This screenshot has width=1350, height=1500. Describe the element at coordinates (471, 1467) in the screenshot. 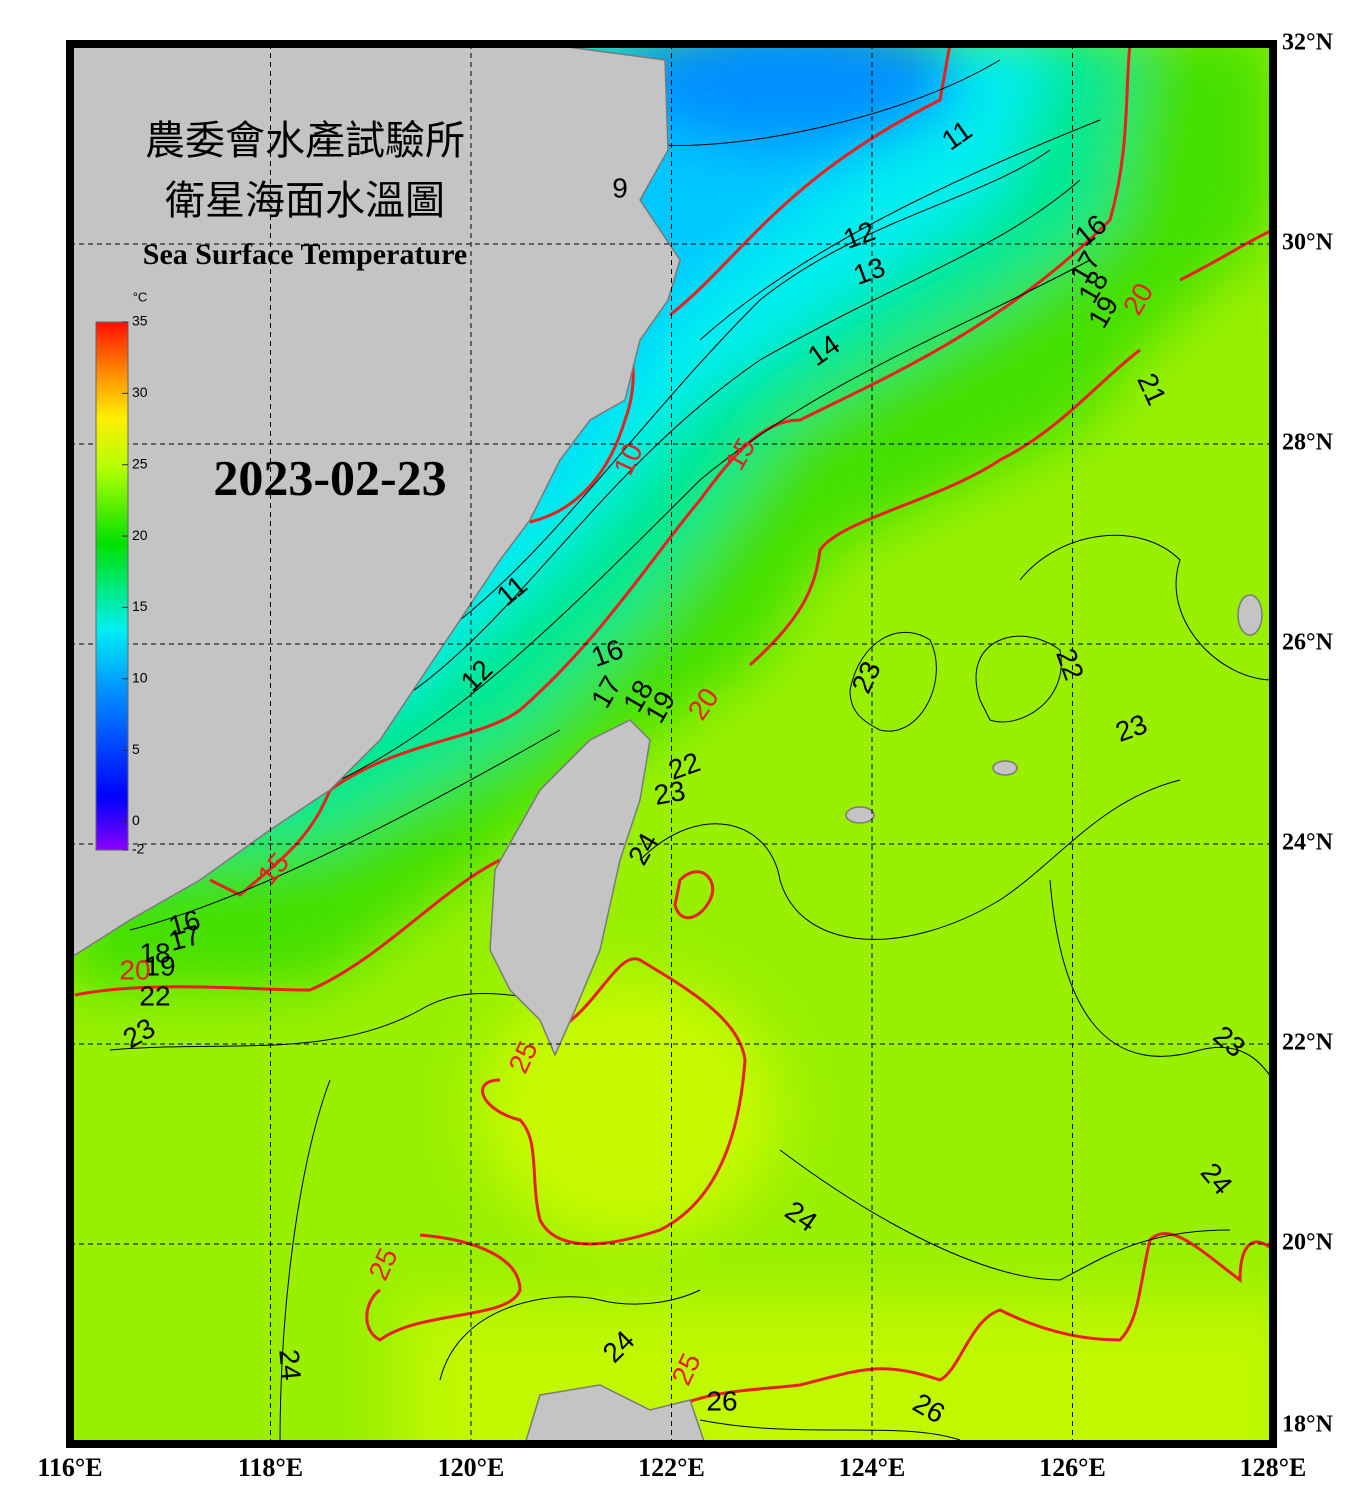

I see `lon-label: 120°E` at that location.